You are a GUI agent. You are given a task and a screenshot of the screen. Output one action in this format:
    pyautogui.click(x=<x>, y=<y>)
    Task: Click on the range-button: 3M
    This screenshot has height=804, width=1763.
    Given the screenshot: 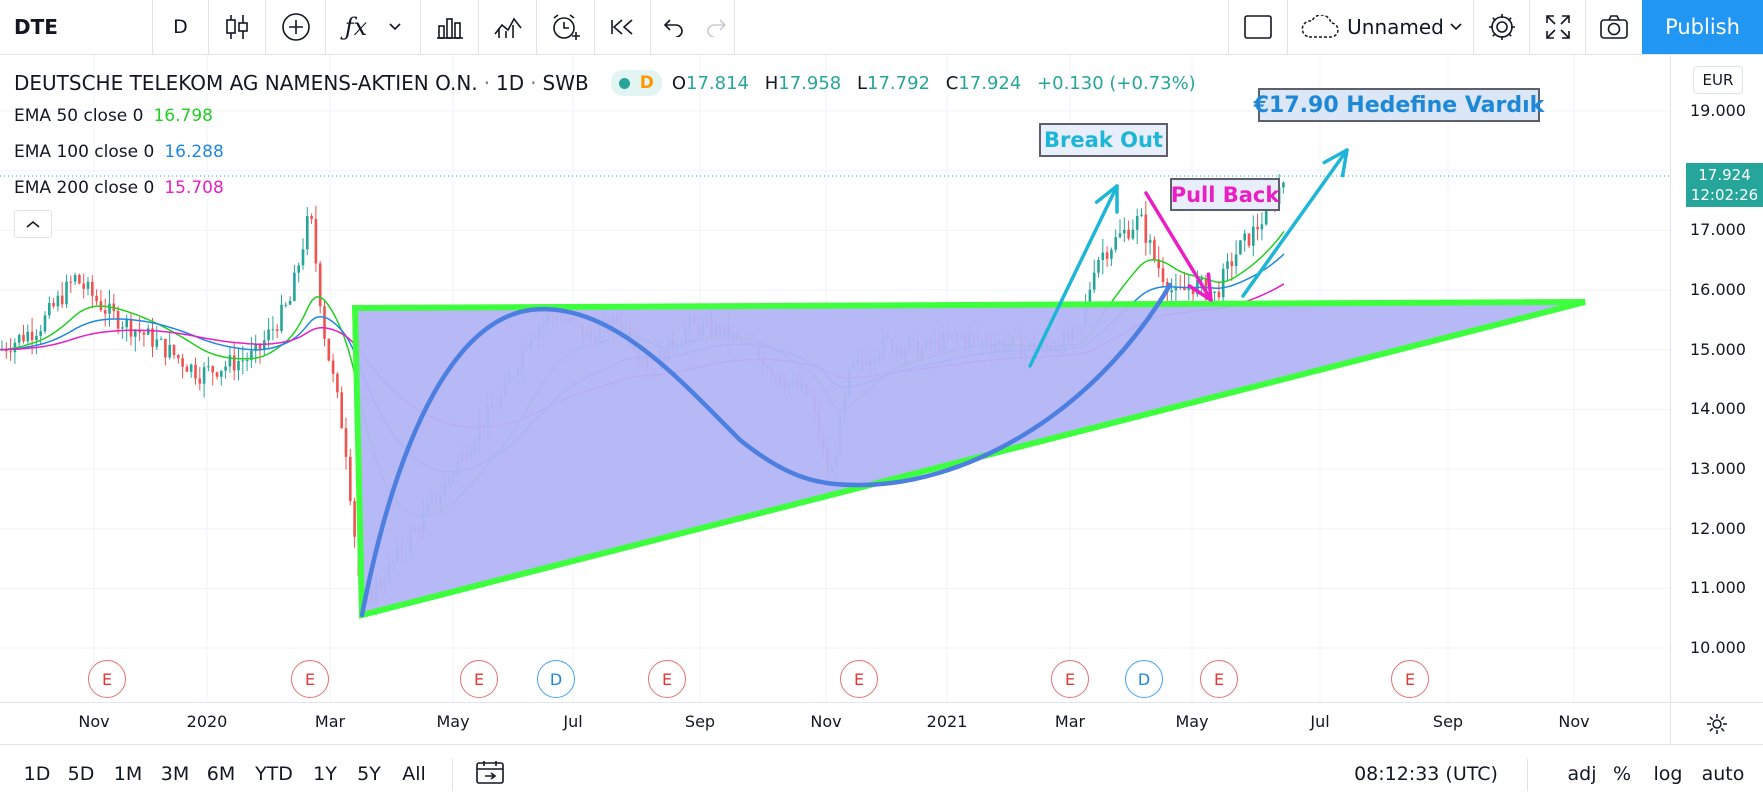 What is the action you would take?
    pyautogui.click(x=175, y=774)
    